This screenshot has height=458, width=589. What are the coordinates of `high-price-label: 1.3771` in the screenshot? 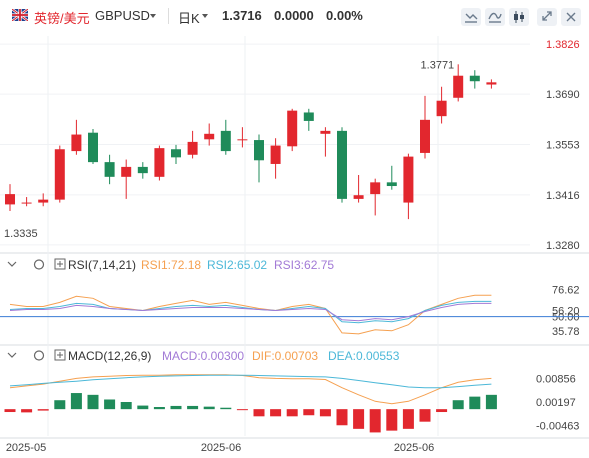 It's located at (438, 65).